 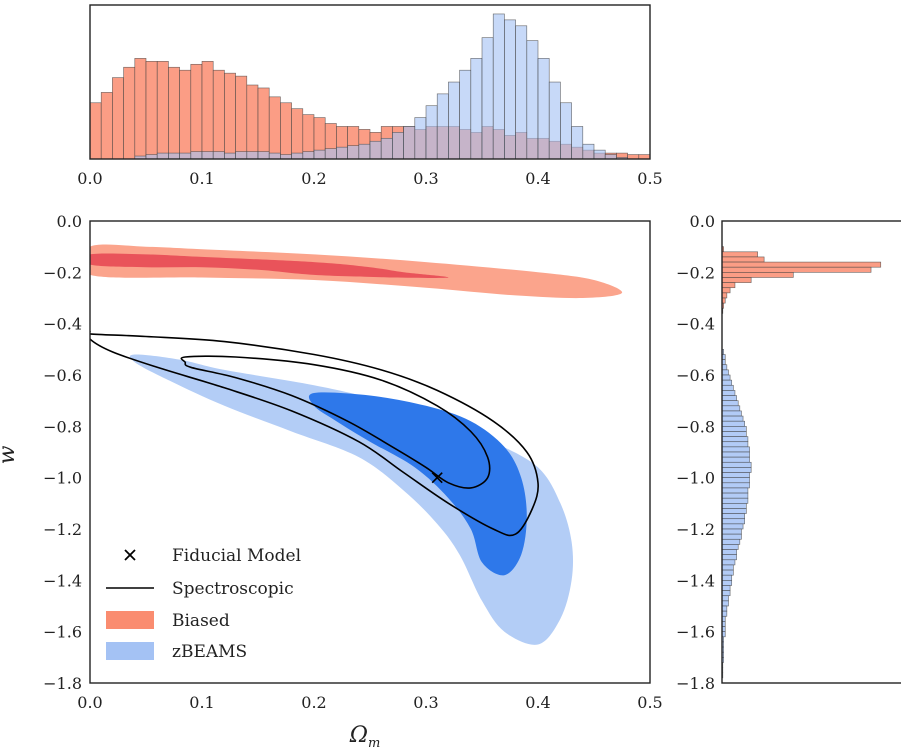 I want to click on main-y-tick-9: −1.8, so click(x=62, y=683).